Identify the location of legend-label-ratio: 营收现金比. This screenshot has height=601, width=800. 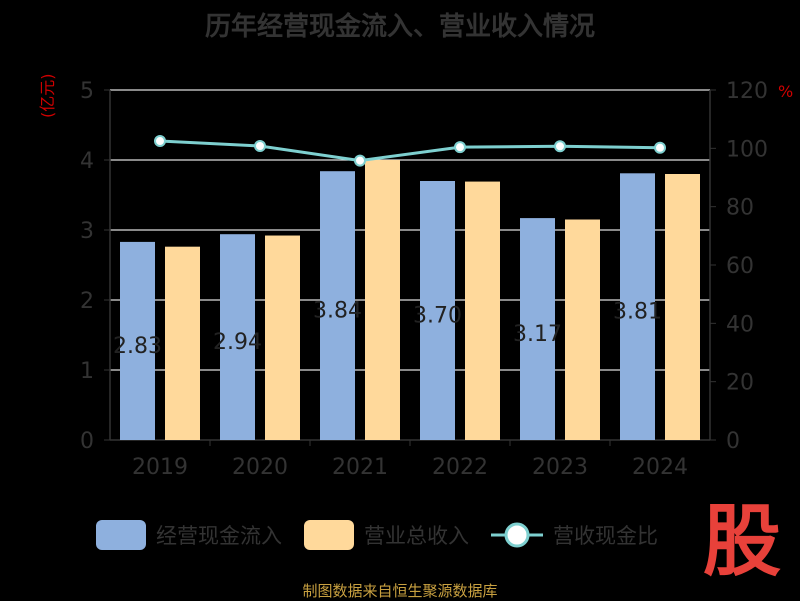
(605, 536).